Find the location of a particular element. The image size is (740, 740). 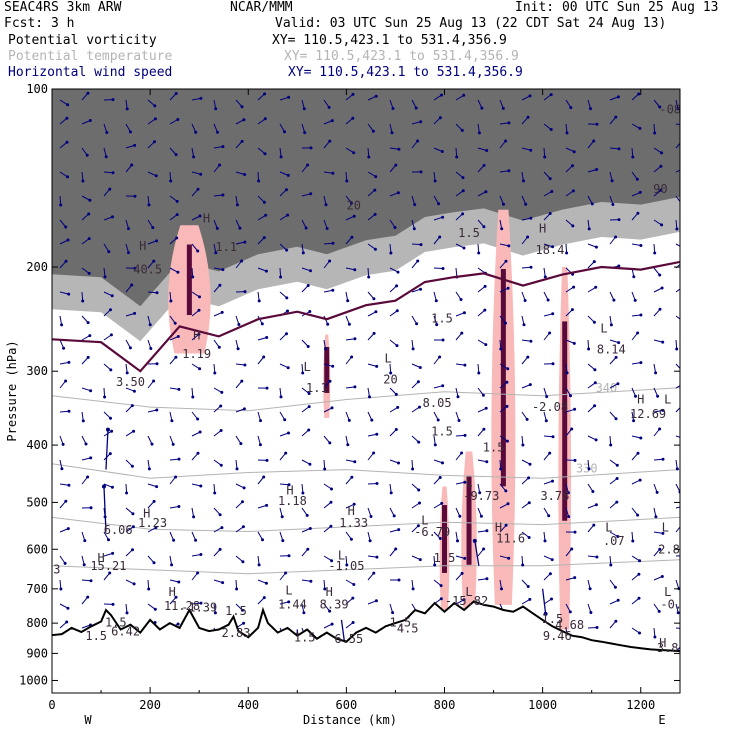

x-tick-label: 1200 is located at coordinates (640, 705).